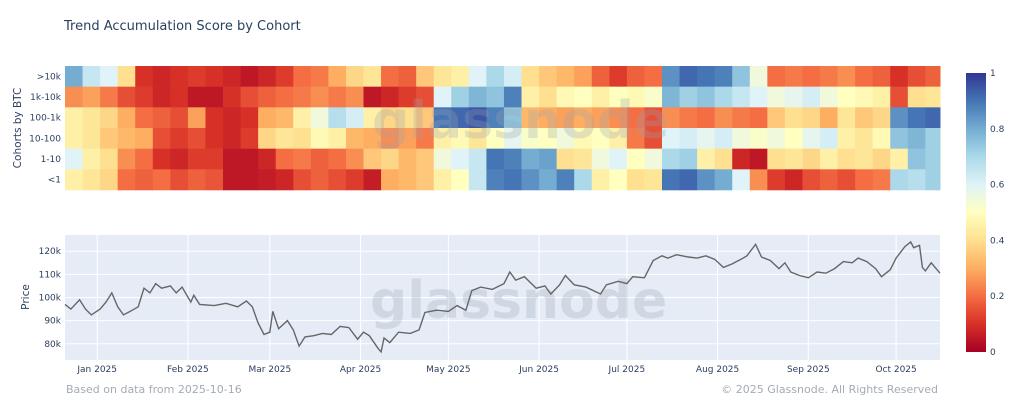 The width and height of the screenshot is (1024, 415). I want to click on colorbar-tick-label: 0.4, so click(997, 241).